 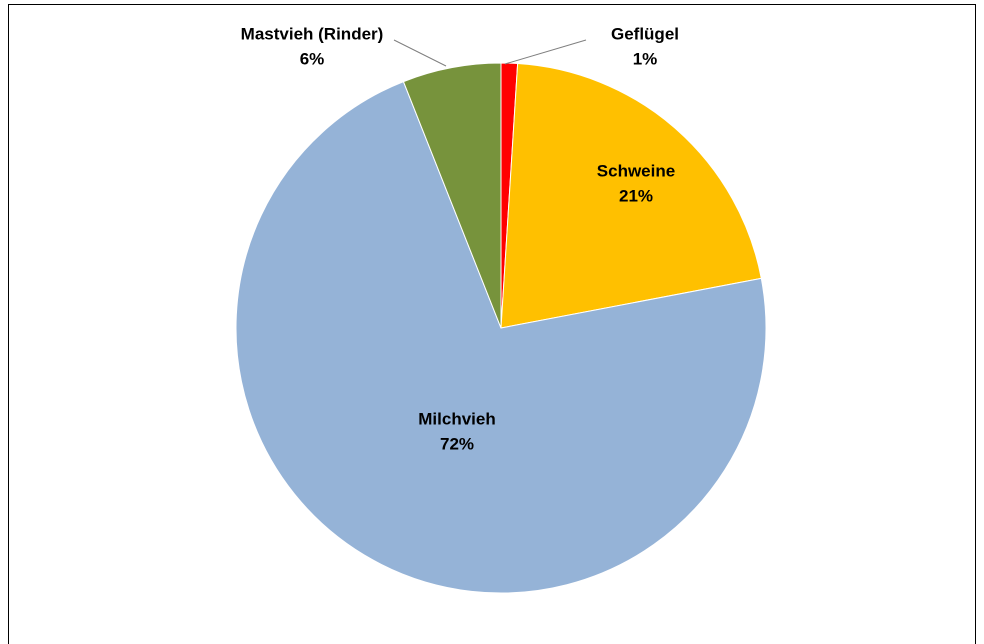 I want to click on slice-label: Geflügel, so click(x=645, y=33).